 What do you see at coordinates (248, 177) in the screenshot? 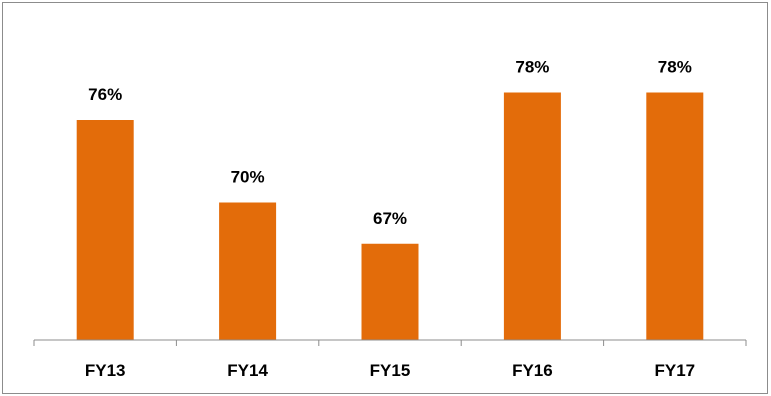
I see `data-label-fy14: 70%` at bounding box center [248, 177].